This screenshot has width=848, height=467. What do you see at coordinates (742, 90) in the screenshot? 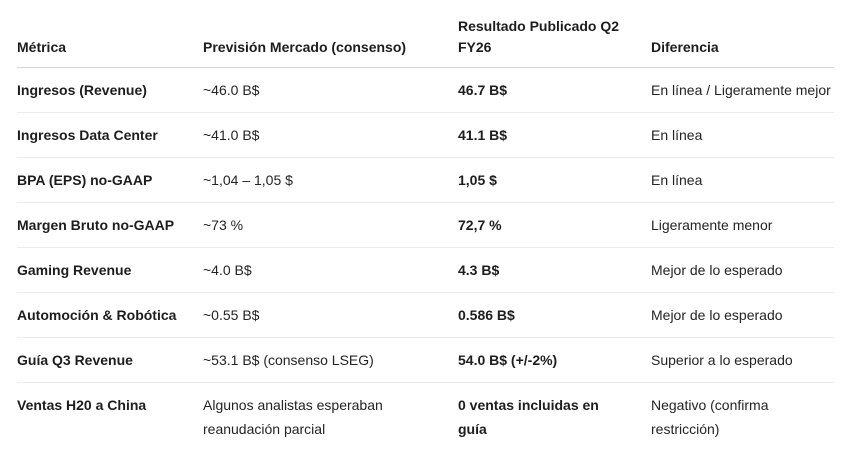
I see `cell-difference: En línea / Ligeramente mejor` at bounding box center [742, 90].